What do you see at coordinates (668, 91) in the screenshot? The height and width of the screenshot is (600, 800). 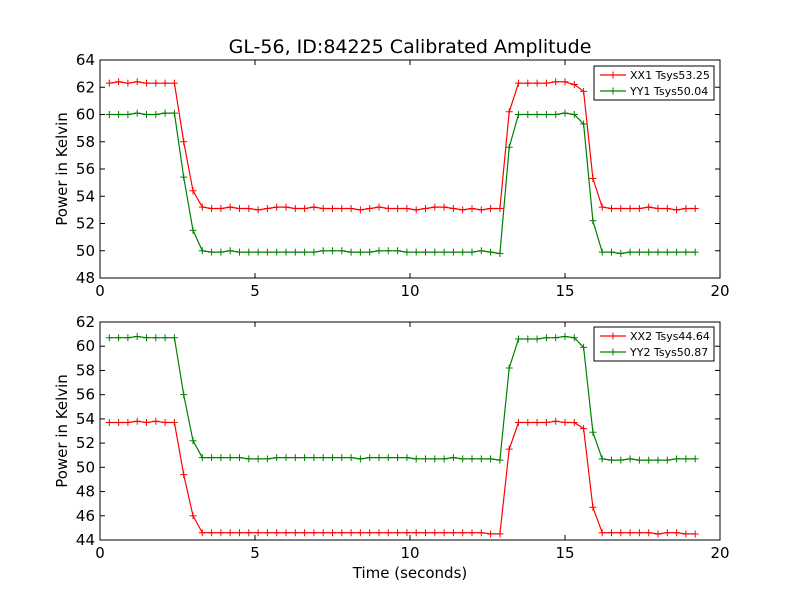 I see `legend-label: YY1 Tsys50.04` at bounding box center [668, 91].